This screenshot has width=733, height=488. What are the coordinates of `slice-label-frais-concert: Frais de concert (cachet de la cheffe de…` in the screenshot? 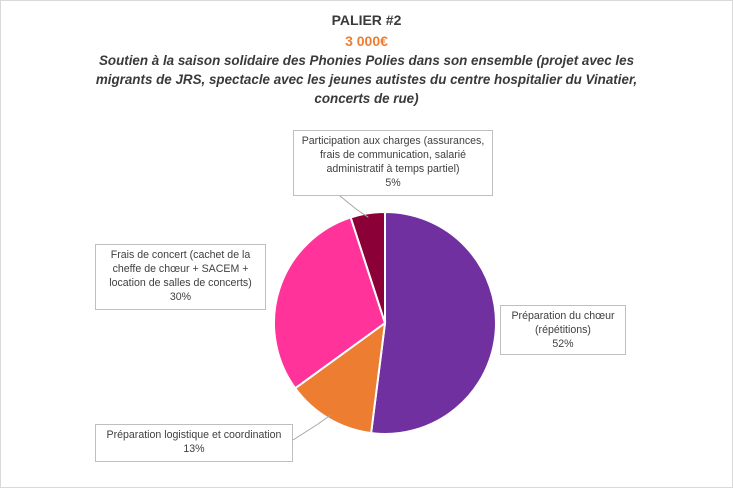 It's located at (180, 277).